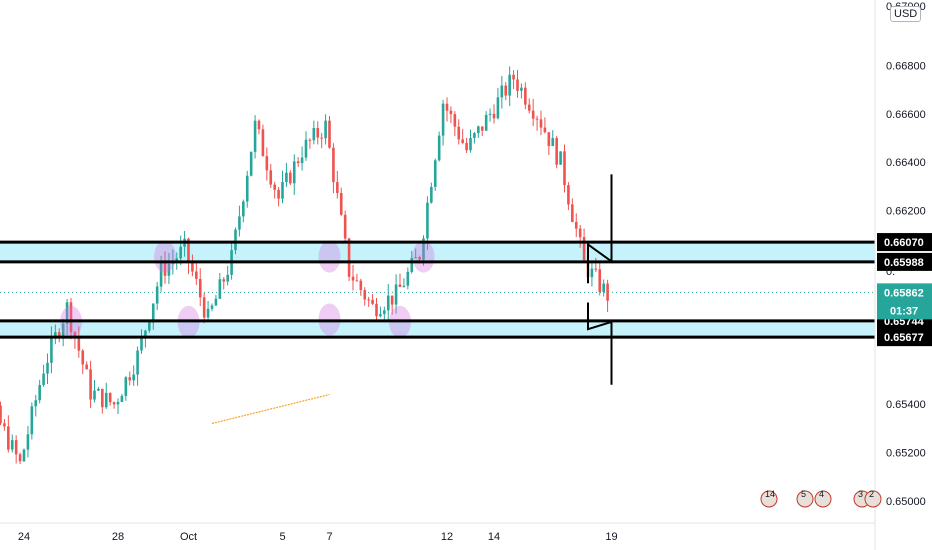  Describe the element at coordinates (447, 537) in the screenshot. I see `time-tick: 12` at that location.